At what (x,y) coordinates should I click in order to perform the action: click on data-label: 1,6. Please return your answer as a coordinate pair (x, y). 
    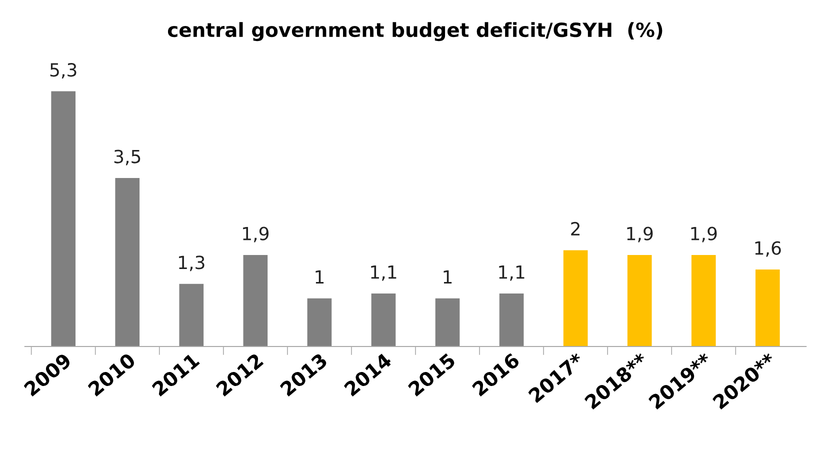
    Looking at the image, I should click on (768, 249).